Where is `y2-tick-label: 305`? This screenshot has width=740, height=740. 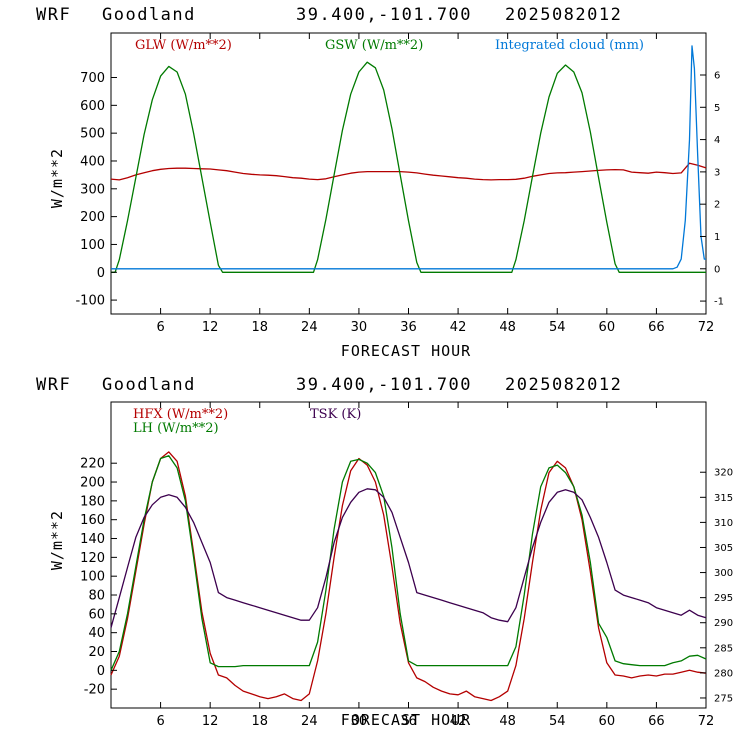 y2-tick-label: 305 is located at coordinates (723, 548).